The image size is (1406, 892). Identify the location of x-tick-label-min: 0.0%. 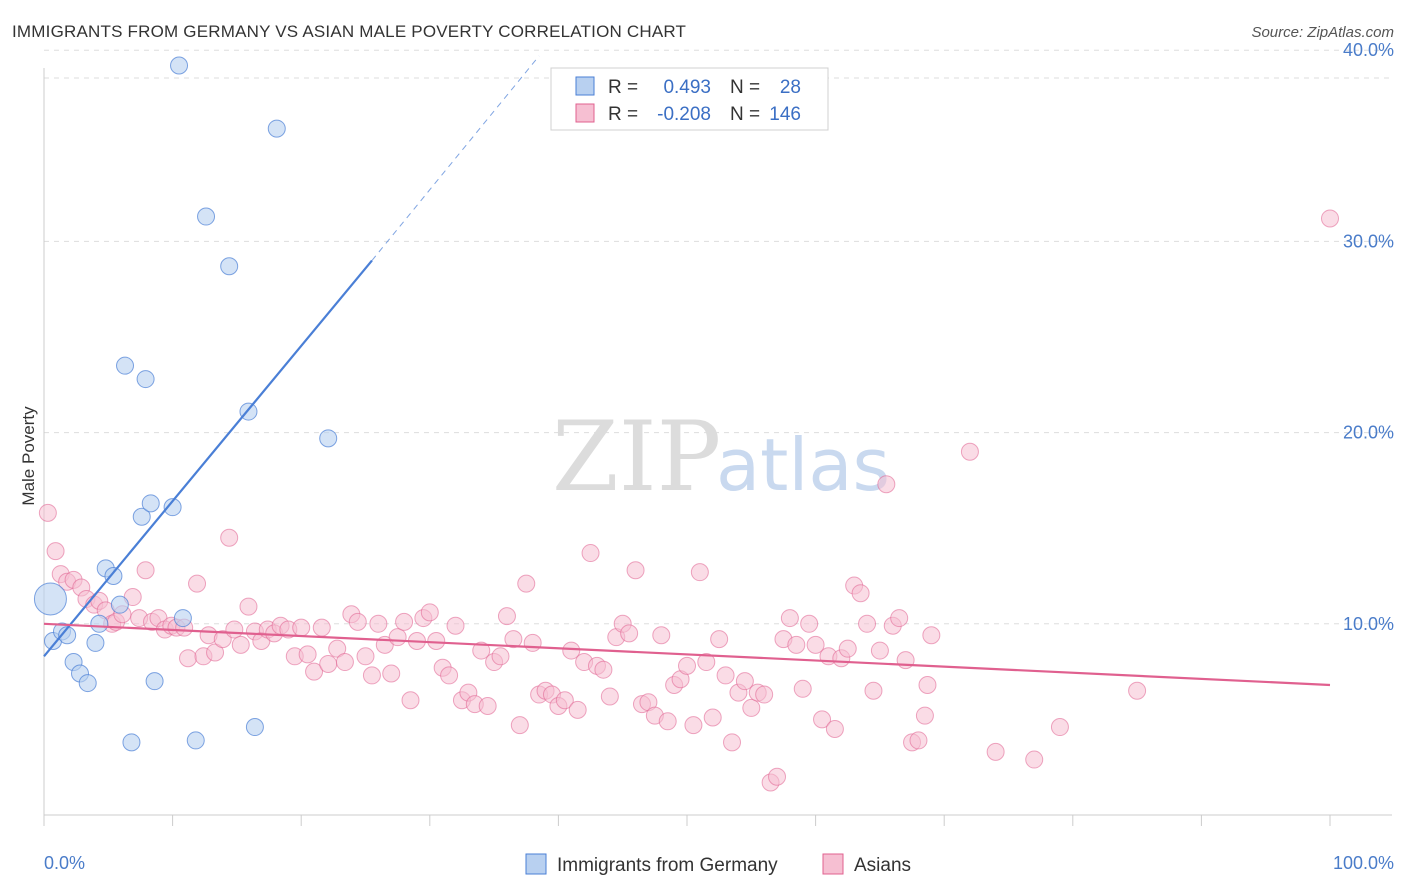
(64, 863).